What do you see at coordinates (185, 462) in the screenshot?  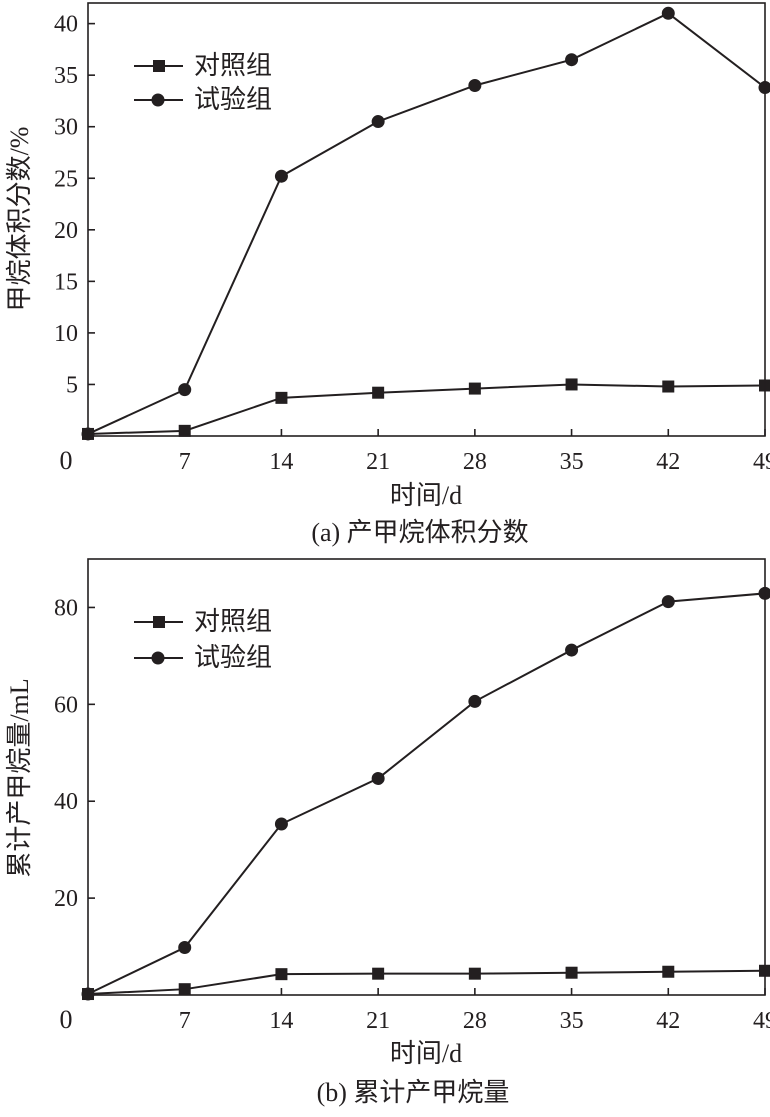 I see `chart-a-xtick-label: 7` at bounding box center [185, 462].